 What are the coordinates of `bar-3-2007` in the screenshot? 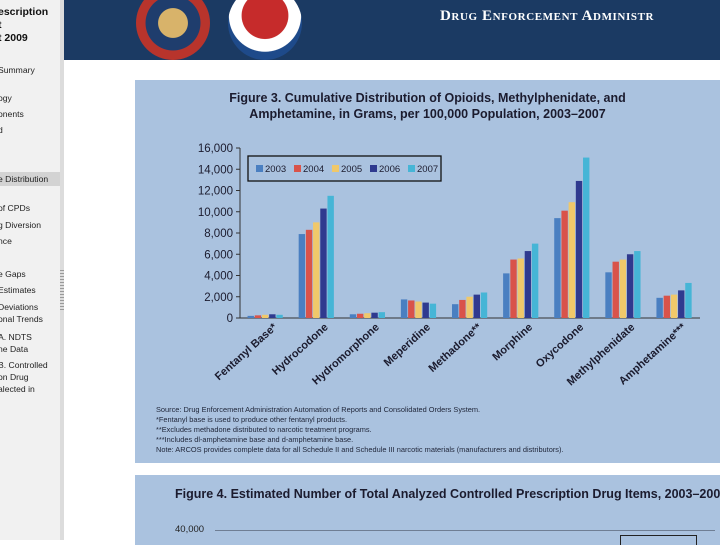 It's located at (433, 310).